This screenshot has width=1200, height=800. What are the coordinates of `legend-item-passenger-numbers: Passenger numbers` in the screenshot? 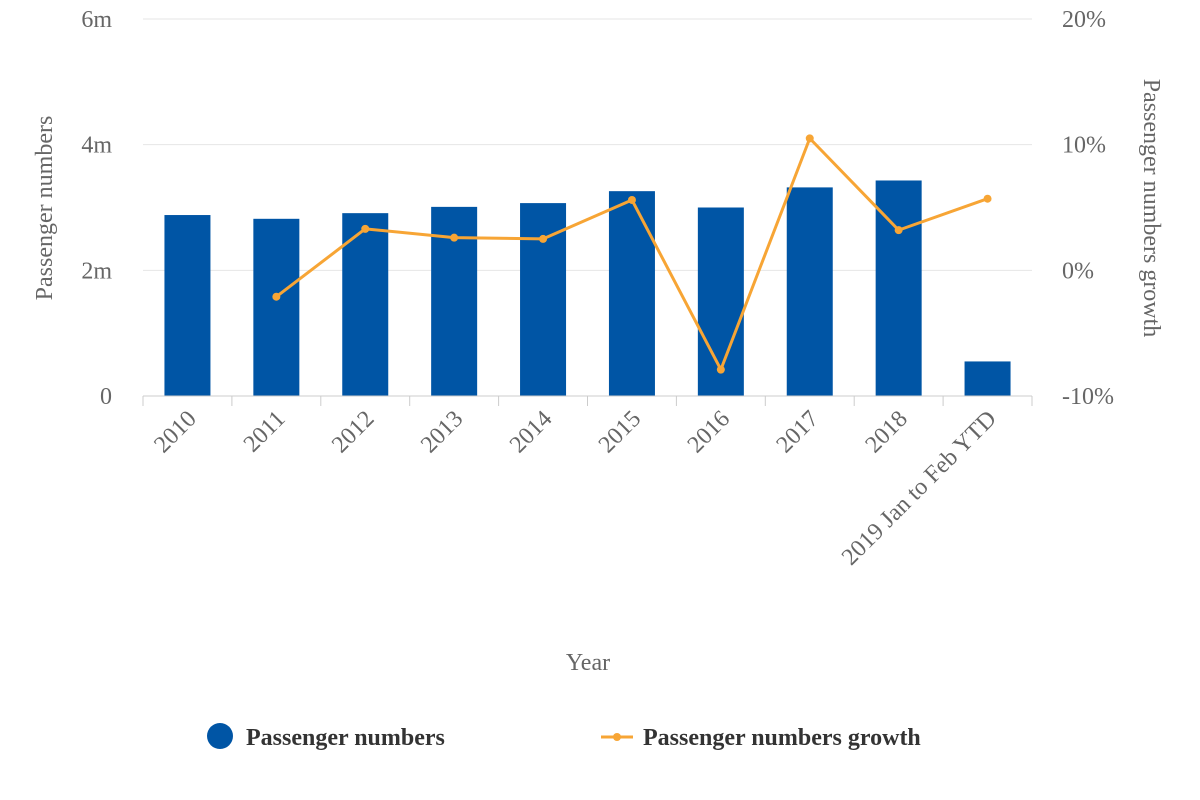 It's located at (326, 737).